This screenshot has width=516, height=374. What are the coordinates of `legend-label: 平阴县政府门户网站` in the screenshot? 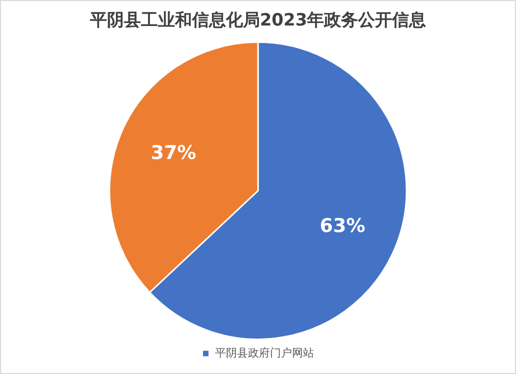 It's located at (264, 353).